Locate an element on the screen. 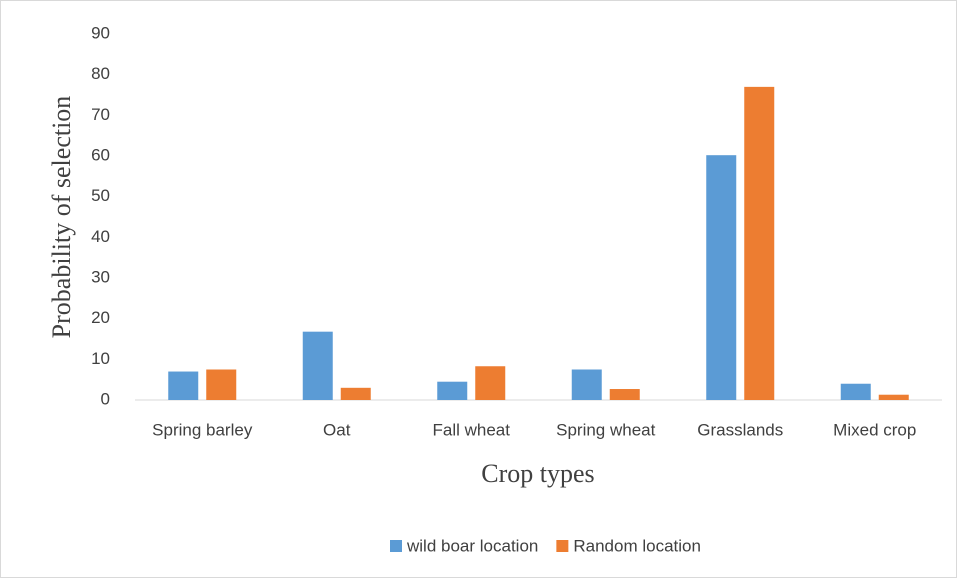 This screenshot has height=579, width=958. y-axis-title: Probability of selection is located at coordinates (61, 217).